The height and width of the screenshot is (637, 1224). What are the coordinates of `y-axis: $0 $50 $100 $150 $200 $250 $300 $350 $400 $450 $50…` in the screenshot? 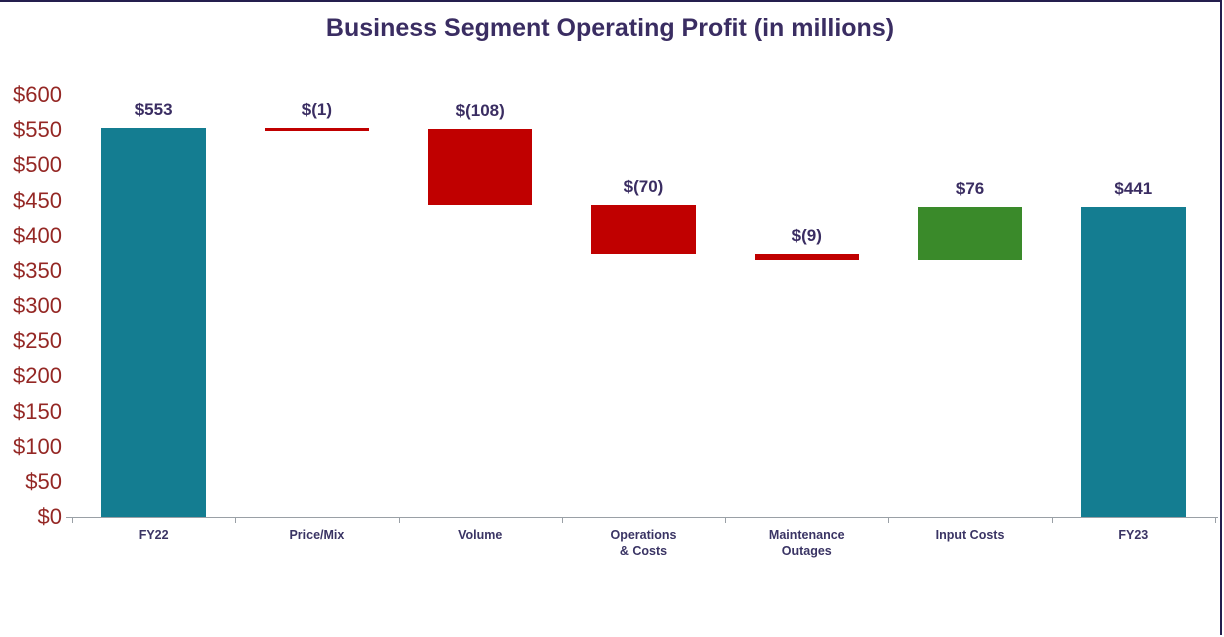 It's located at (32, 306).